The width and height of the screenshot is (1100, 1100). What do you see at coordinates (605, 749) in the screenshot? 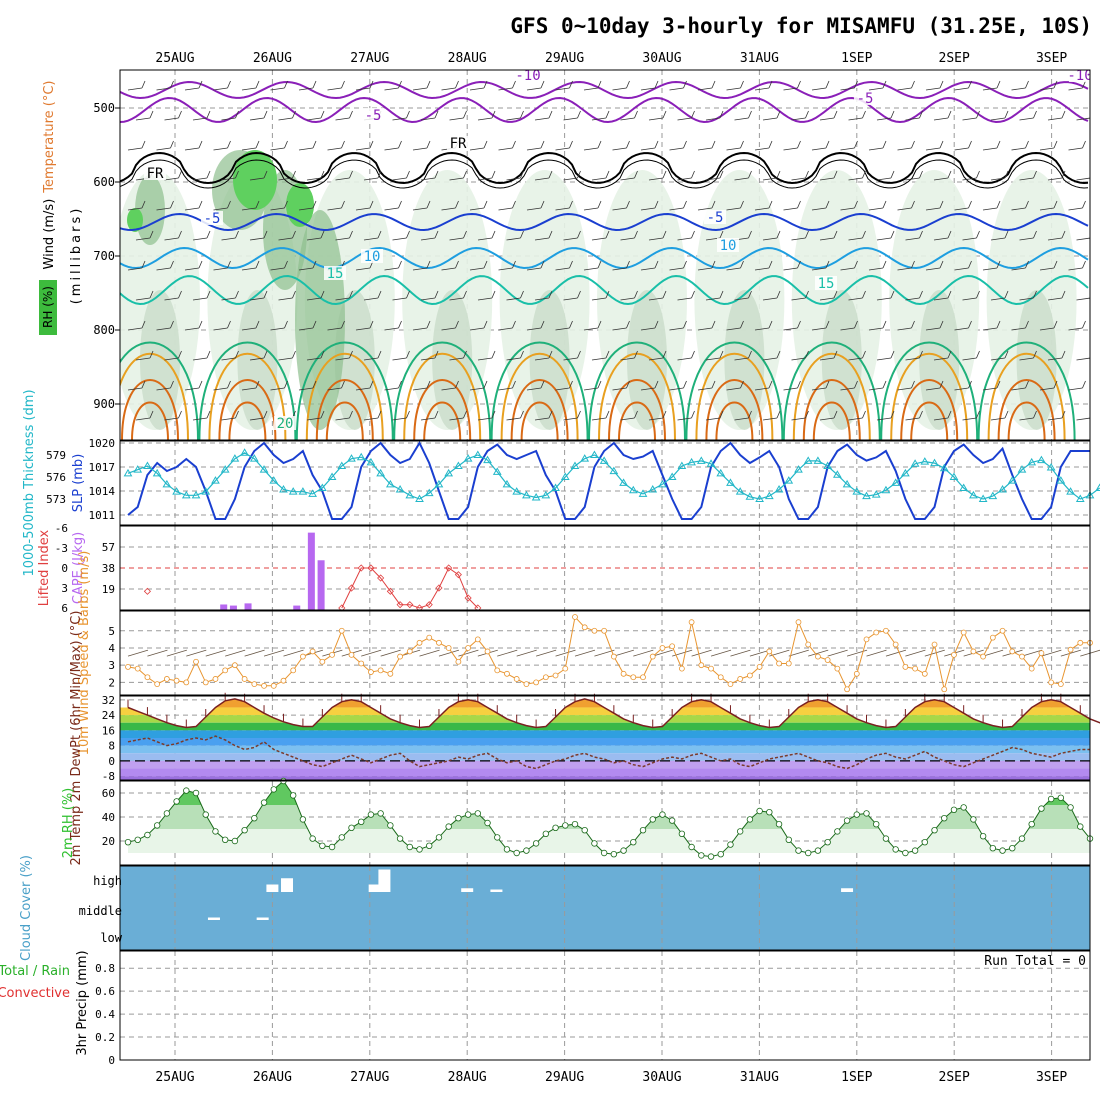
I see `temp-band` at bounding box center [605, 749].